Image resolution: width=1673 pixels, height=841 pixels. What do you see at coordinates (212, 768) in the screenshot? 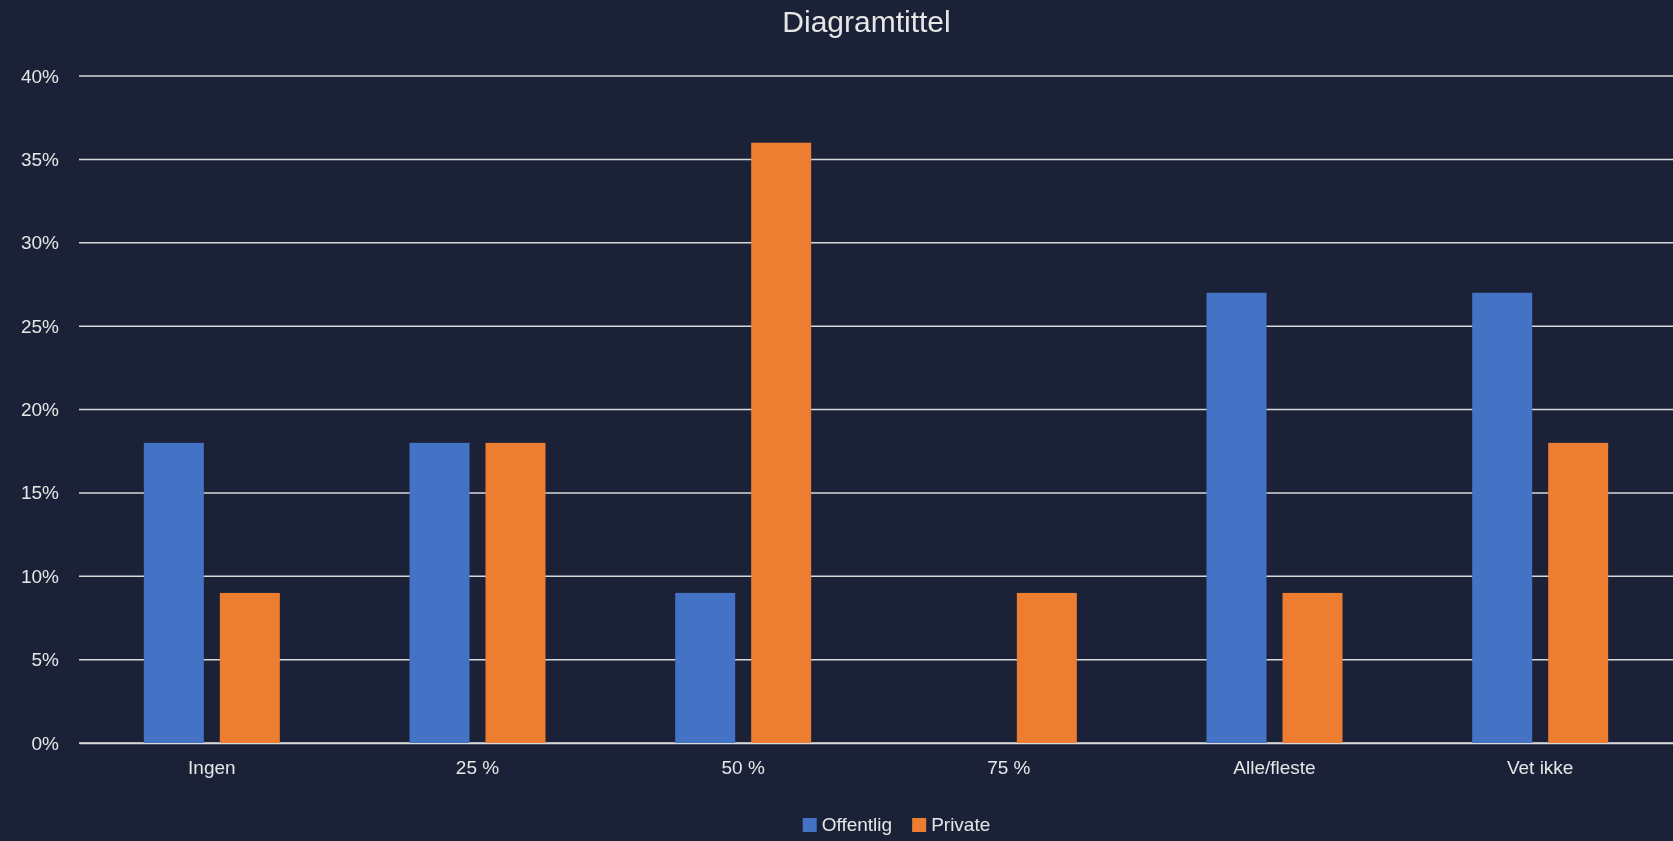
I see `x-tick-label: Ingen` at bounding box center [212, 768].